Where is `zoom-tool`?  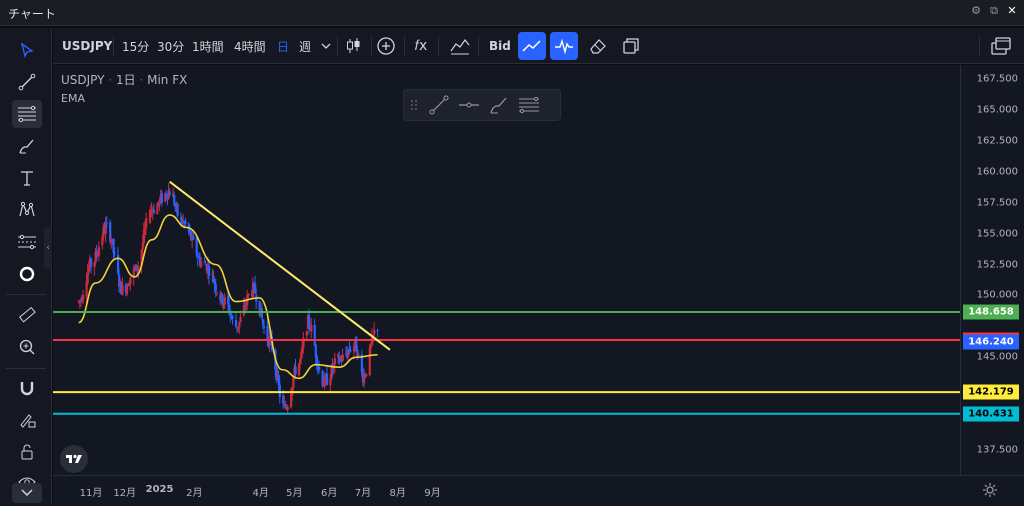 zoom-tool is located at coordinates (27, 347).